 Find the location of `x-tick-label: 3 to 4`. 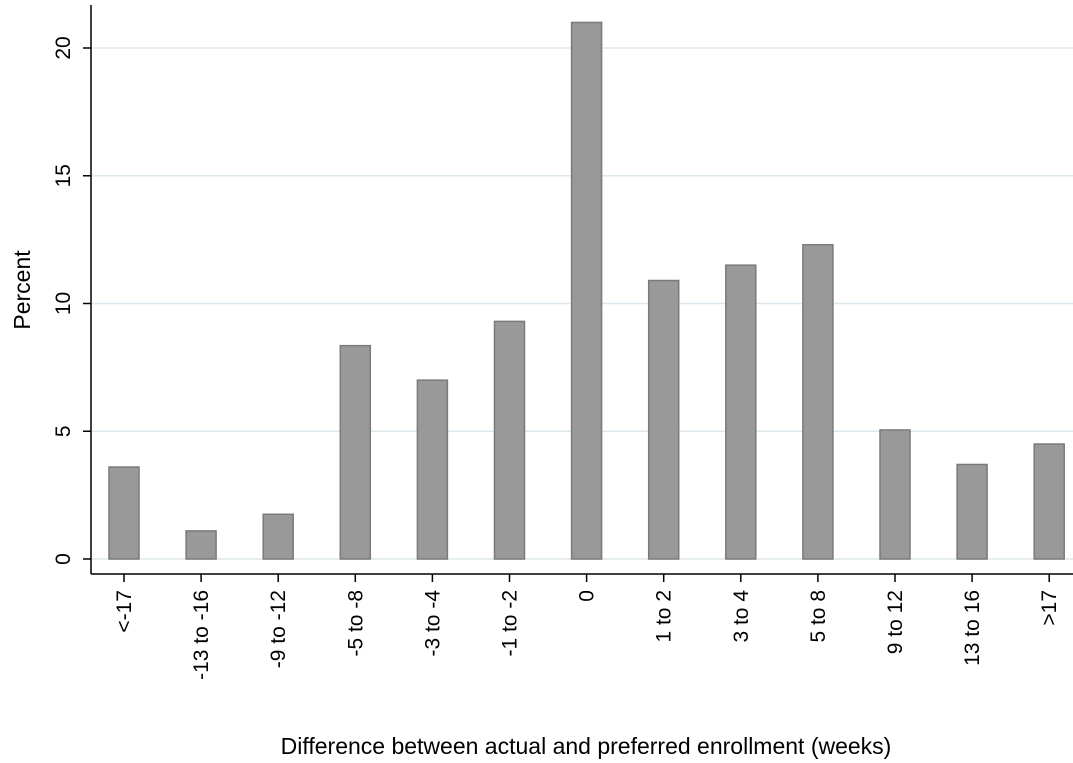

x-tick-label: 3 to 4 is located at coordinates (741, 616).